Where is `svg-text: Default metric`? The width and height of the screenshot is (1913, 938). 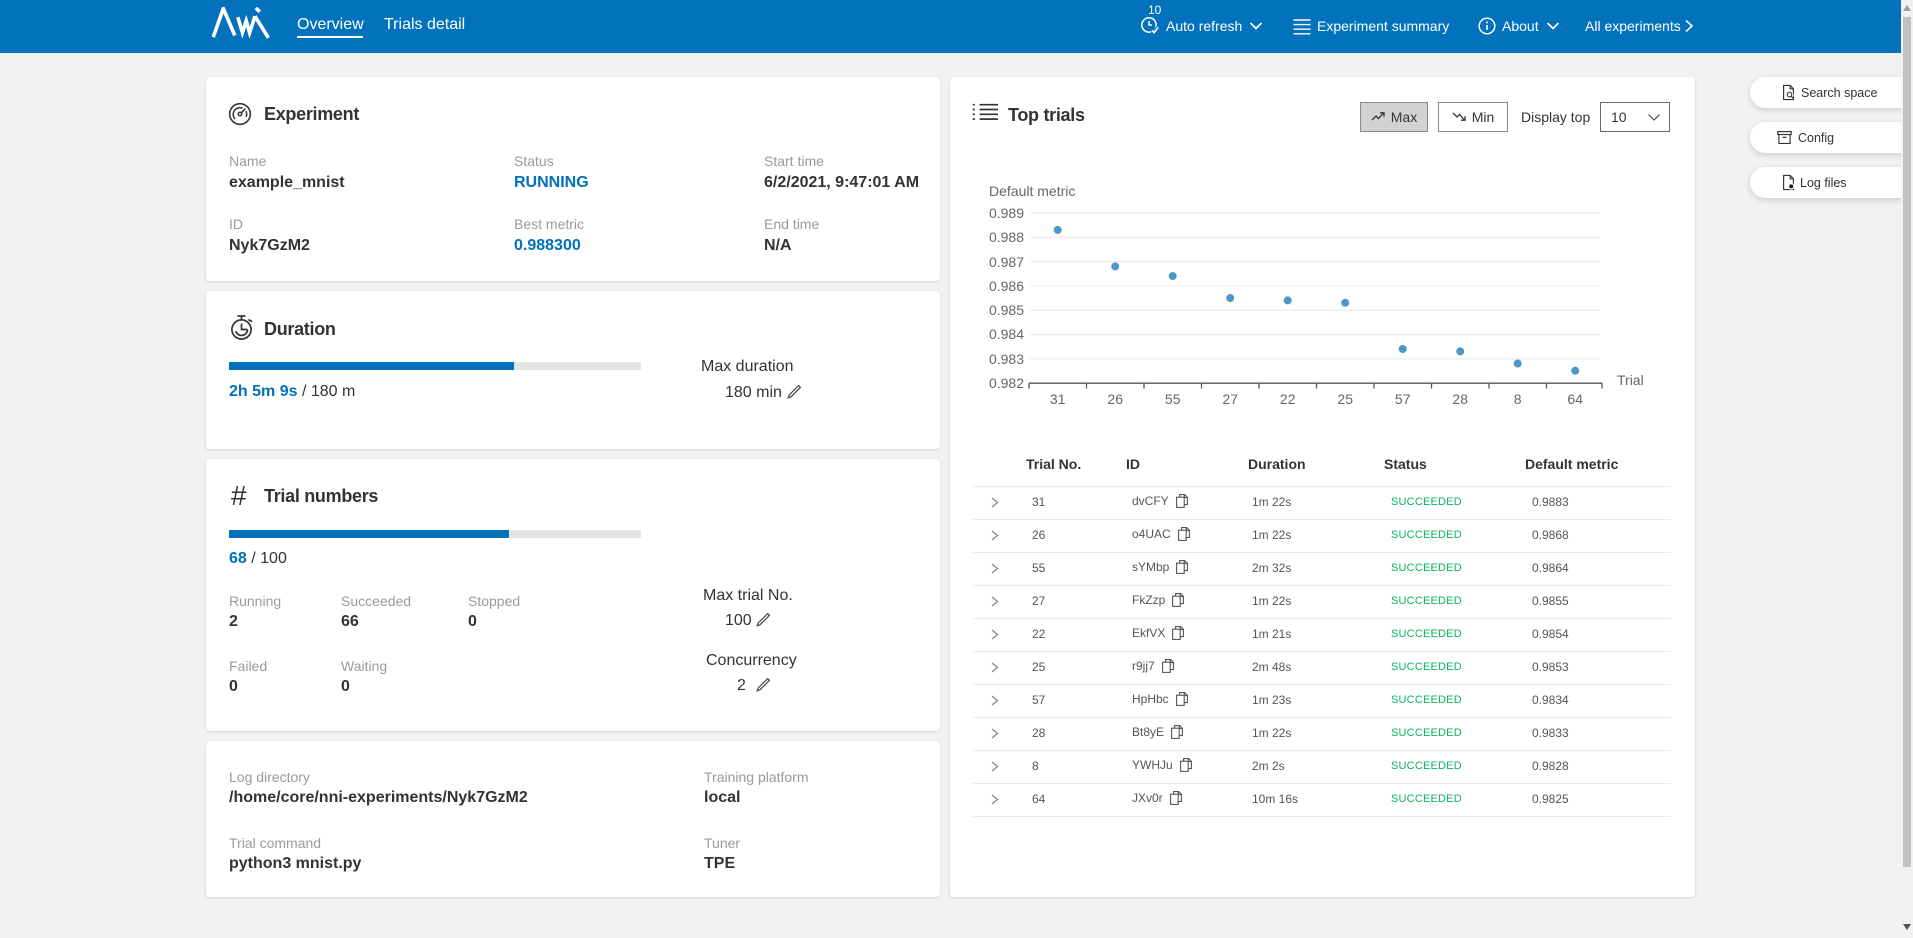 svg-text: Default metric is located at coordinates (1032, 191).